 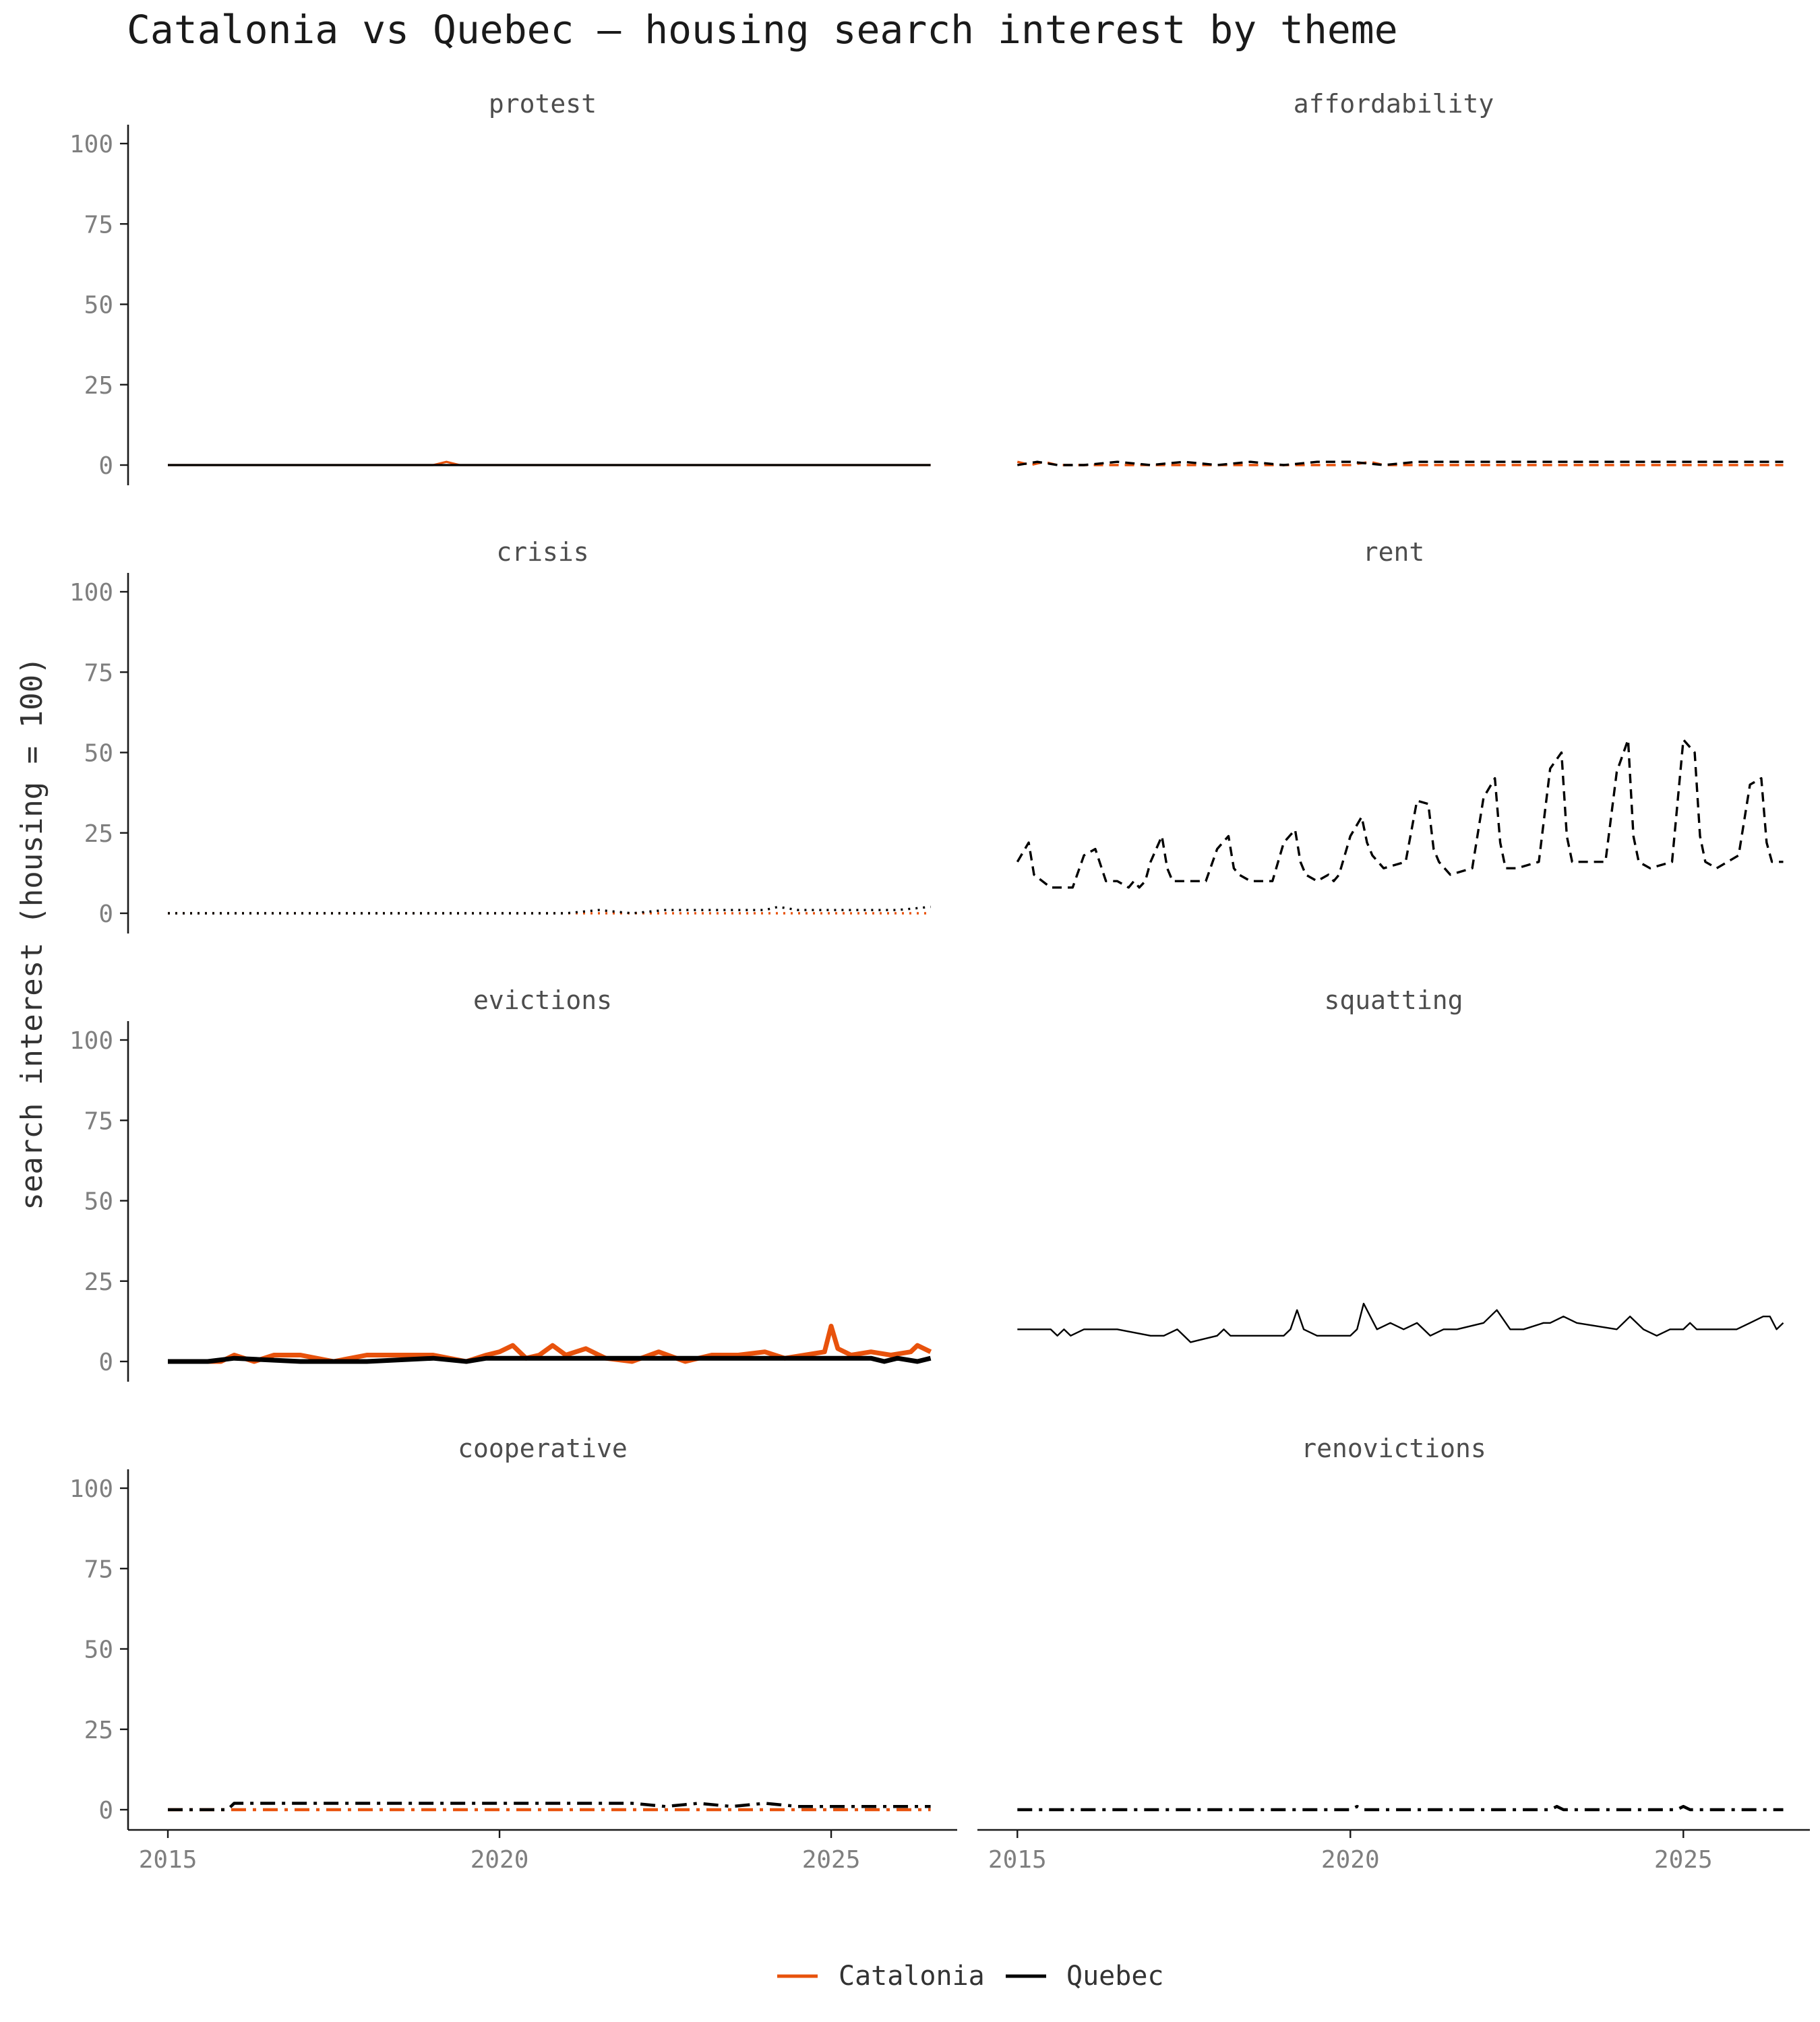 I want to click on panel-title-rent: rent, so click(x=1394, y=552).